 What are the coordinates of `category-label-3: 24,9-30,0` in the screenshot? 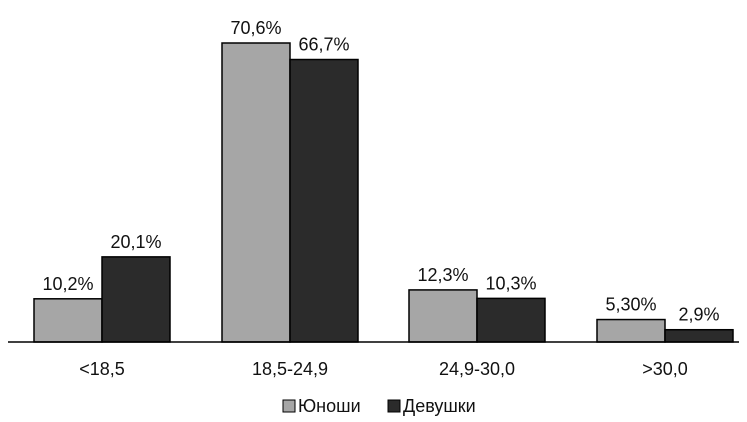 It's located at (477, 369).